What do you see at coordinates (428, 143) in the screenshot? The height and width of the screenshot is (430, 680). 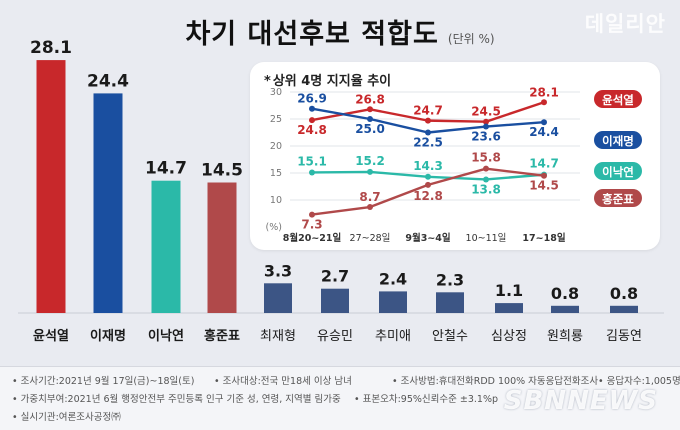 I see `point-value-label: 22.5` at bounding box center [428, 143].